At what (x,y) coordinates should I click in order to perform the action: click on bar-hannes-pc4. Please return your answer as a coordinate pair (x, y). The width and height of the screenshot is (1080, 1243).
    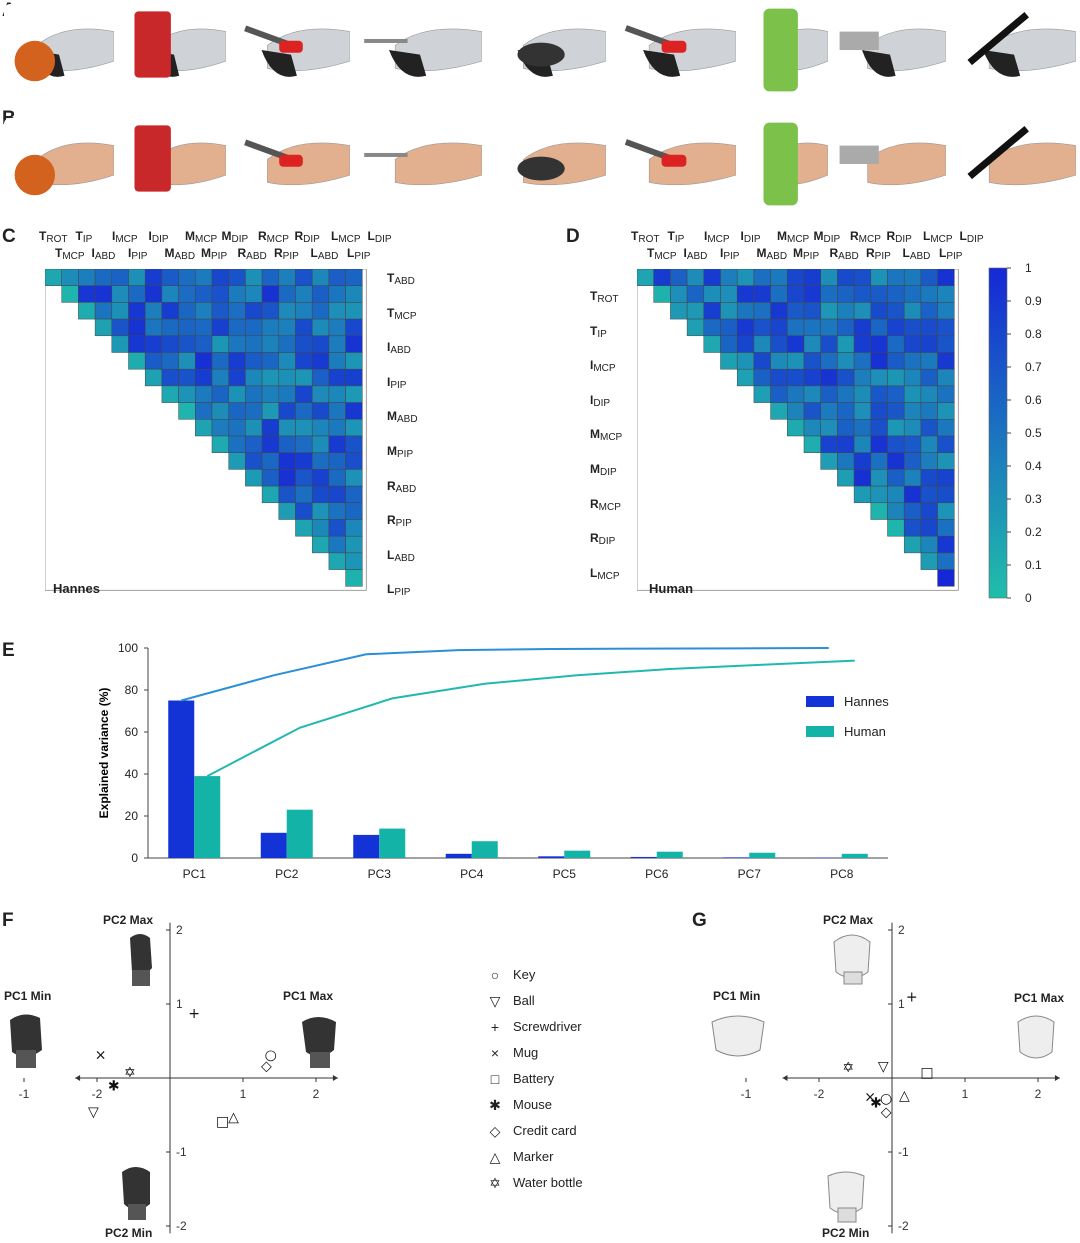
    Looking at the image, I should click on (458, 855).